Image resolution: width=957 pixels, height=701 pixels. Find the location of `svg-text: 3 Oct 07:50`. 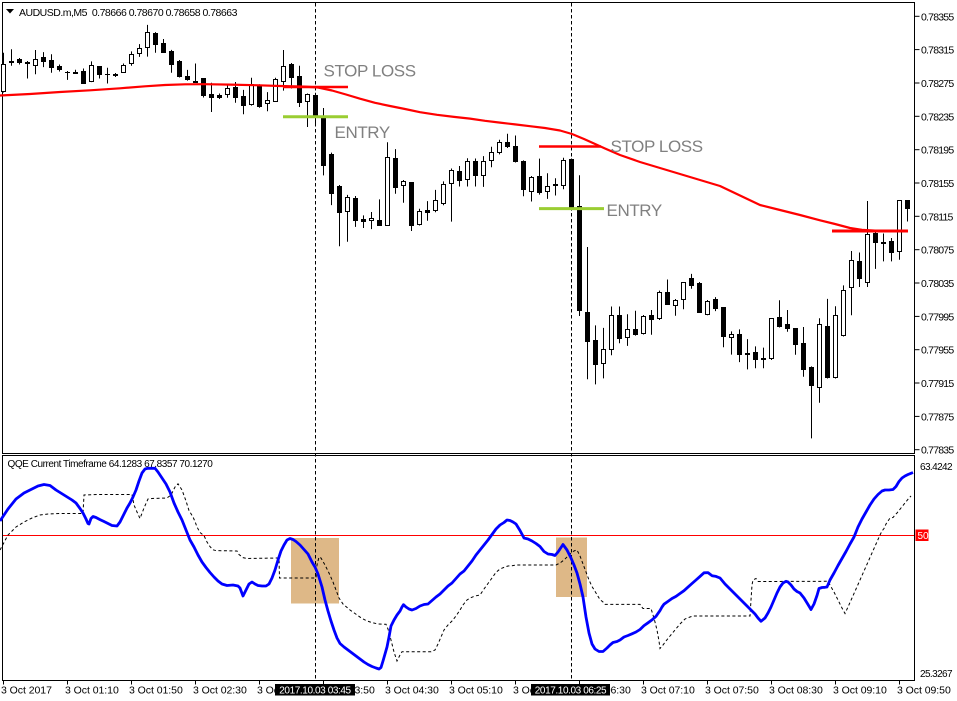

svg-text: 3 Oct 07:50 is located at coordinates (732, 691).